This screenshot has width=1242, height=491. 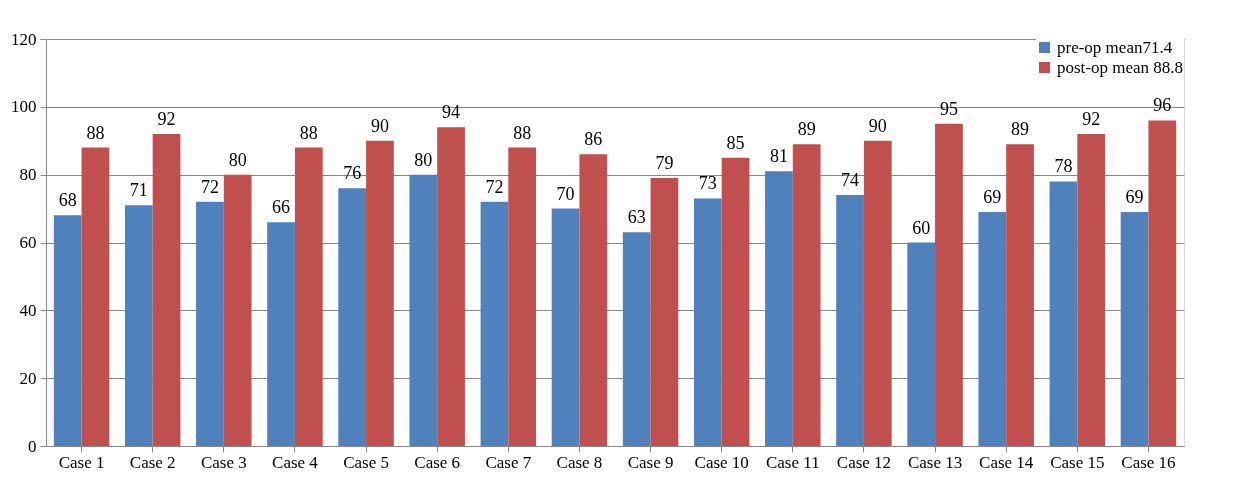 What do you see at coordinates (295, 462) in the screenshot?
I see `x-tick-label: Case 4` at bounding box center [295, 462].